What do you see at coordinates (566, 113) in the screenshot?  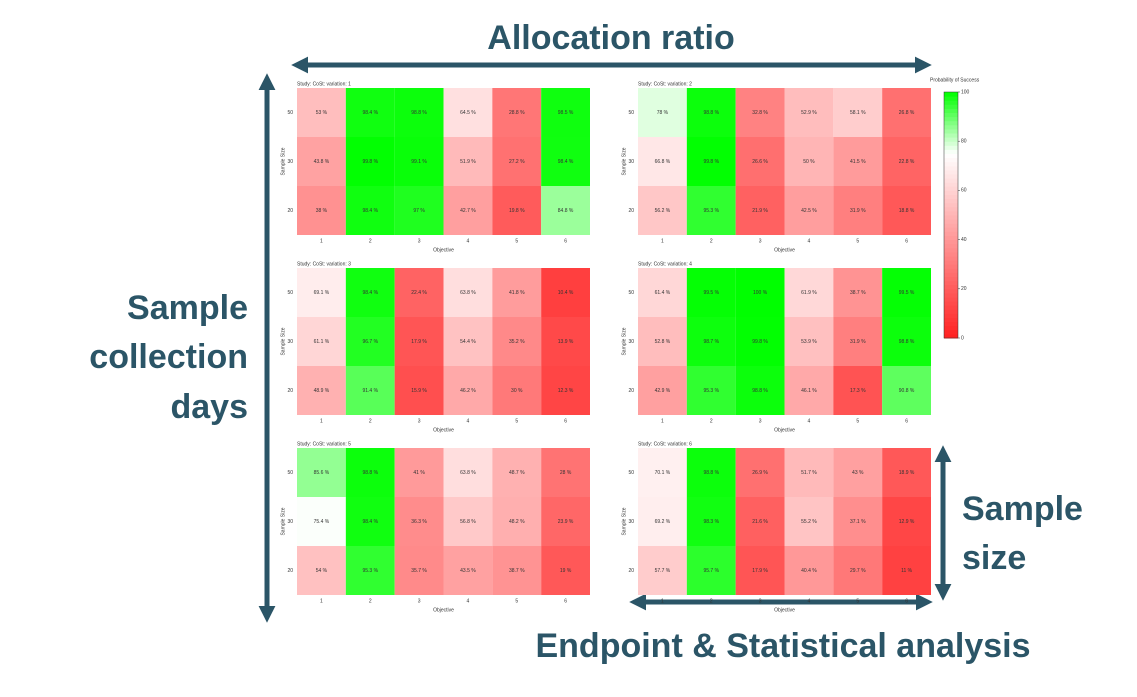 I see `value-label: 98.5 %` at bounding box center [566, 113].